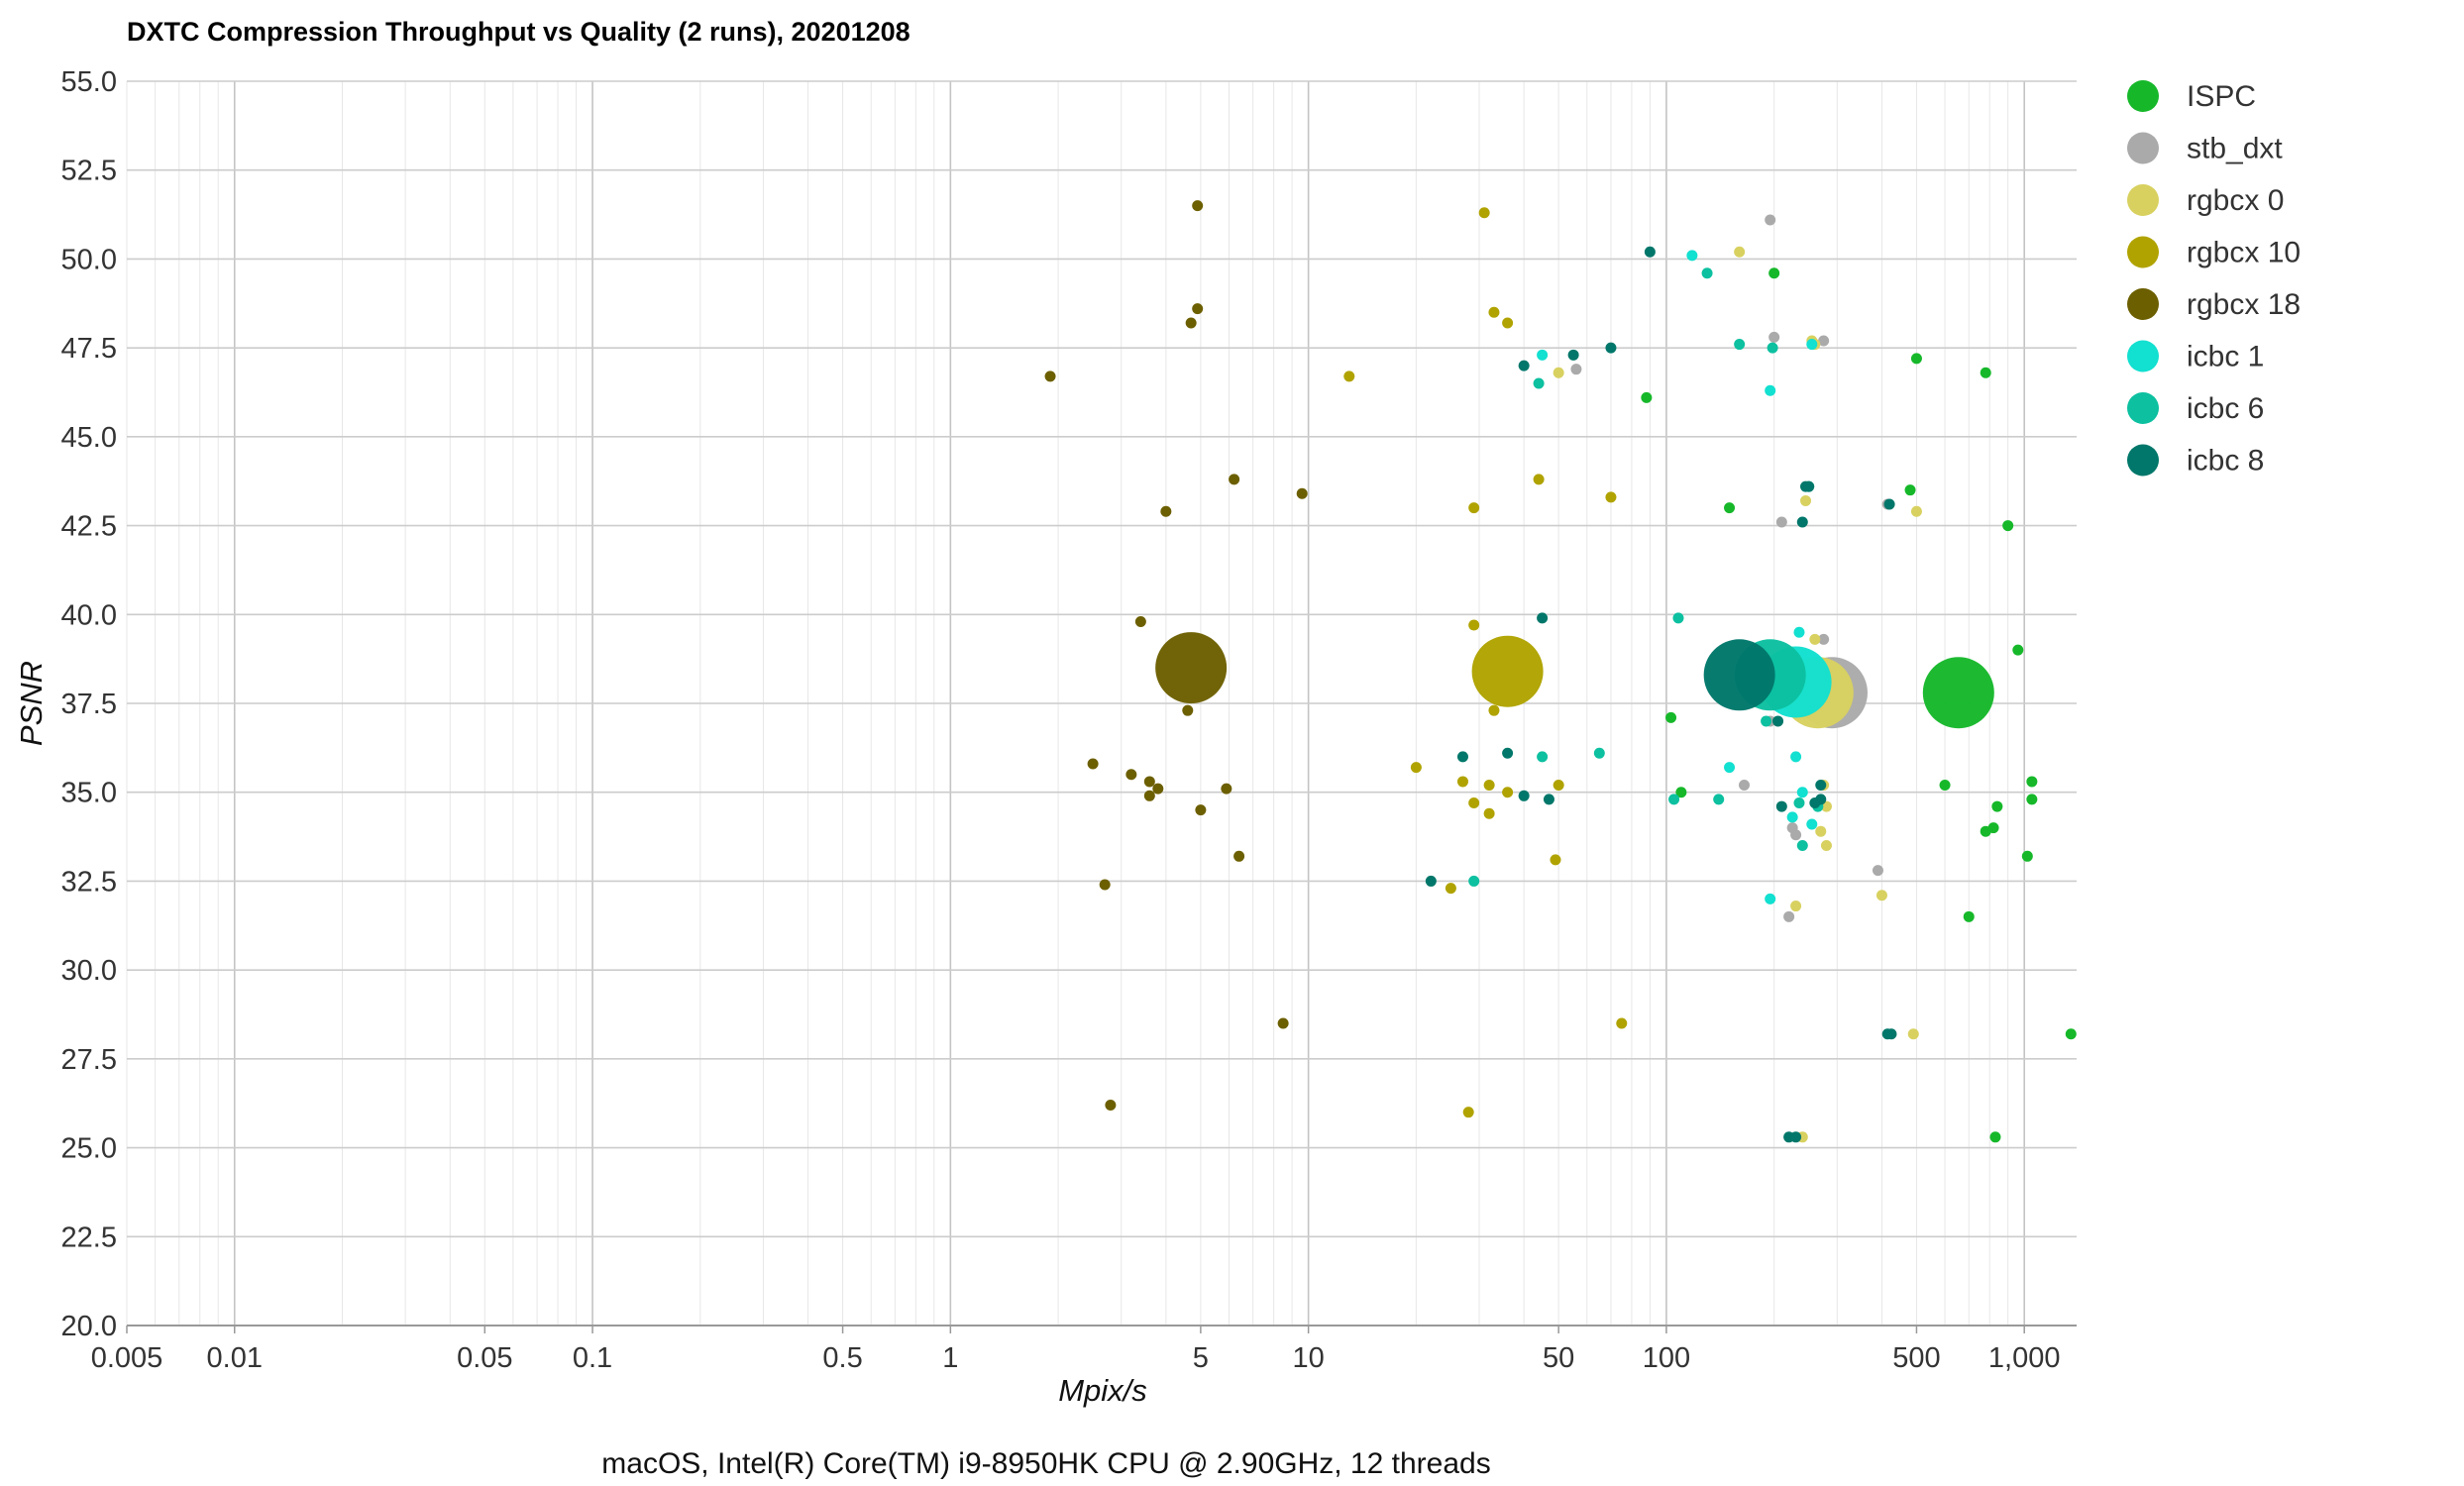 The height and width of the screenshot is (1486, 2464). What do you see at coordinates (1102, 1390) in the screenshot?
I see `x-axis-label: Mpix/s` at bounding box center [1102, 1390].